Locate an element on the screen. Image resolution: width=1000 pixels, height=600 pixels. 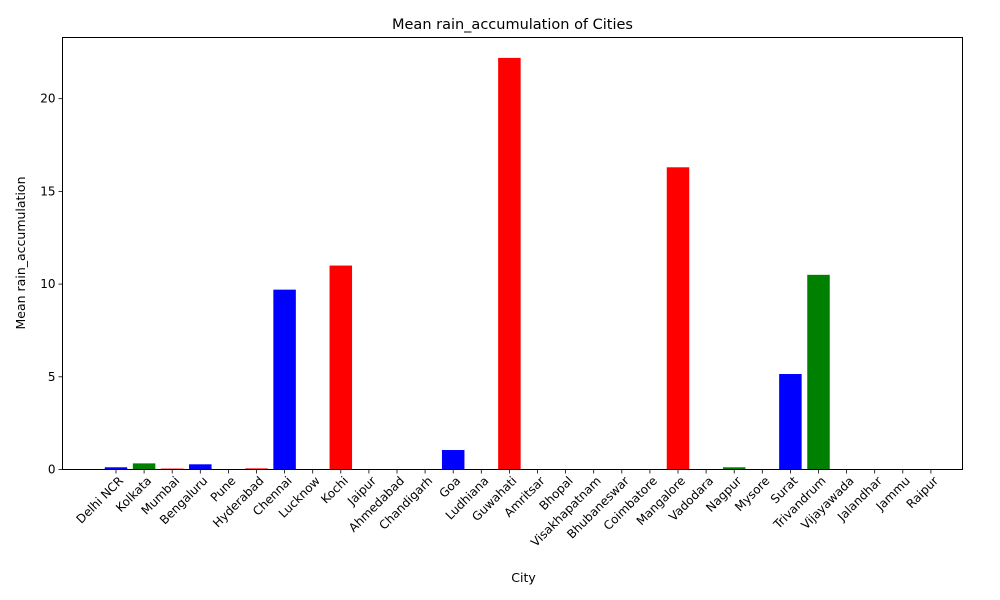
bar-bengaluru is located at coordinates (200, 467).